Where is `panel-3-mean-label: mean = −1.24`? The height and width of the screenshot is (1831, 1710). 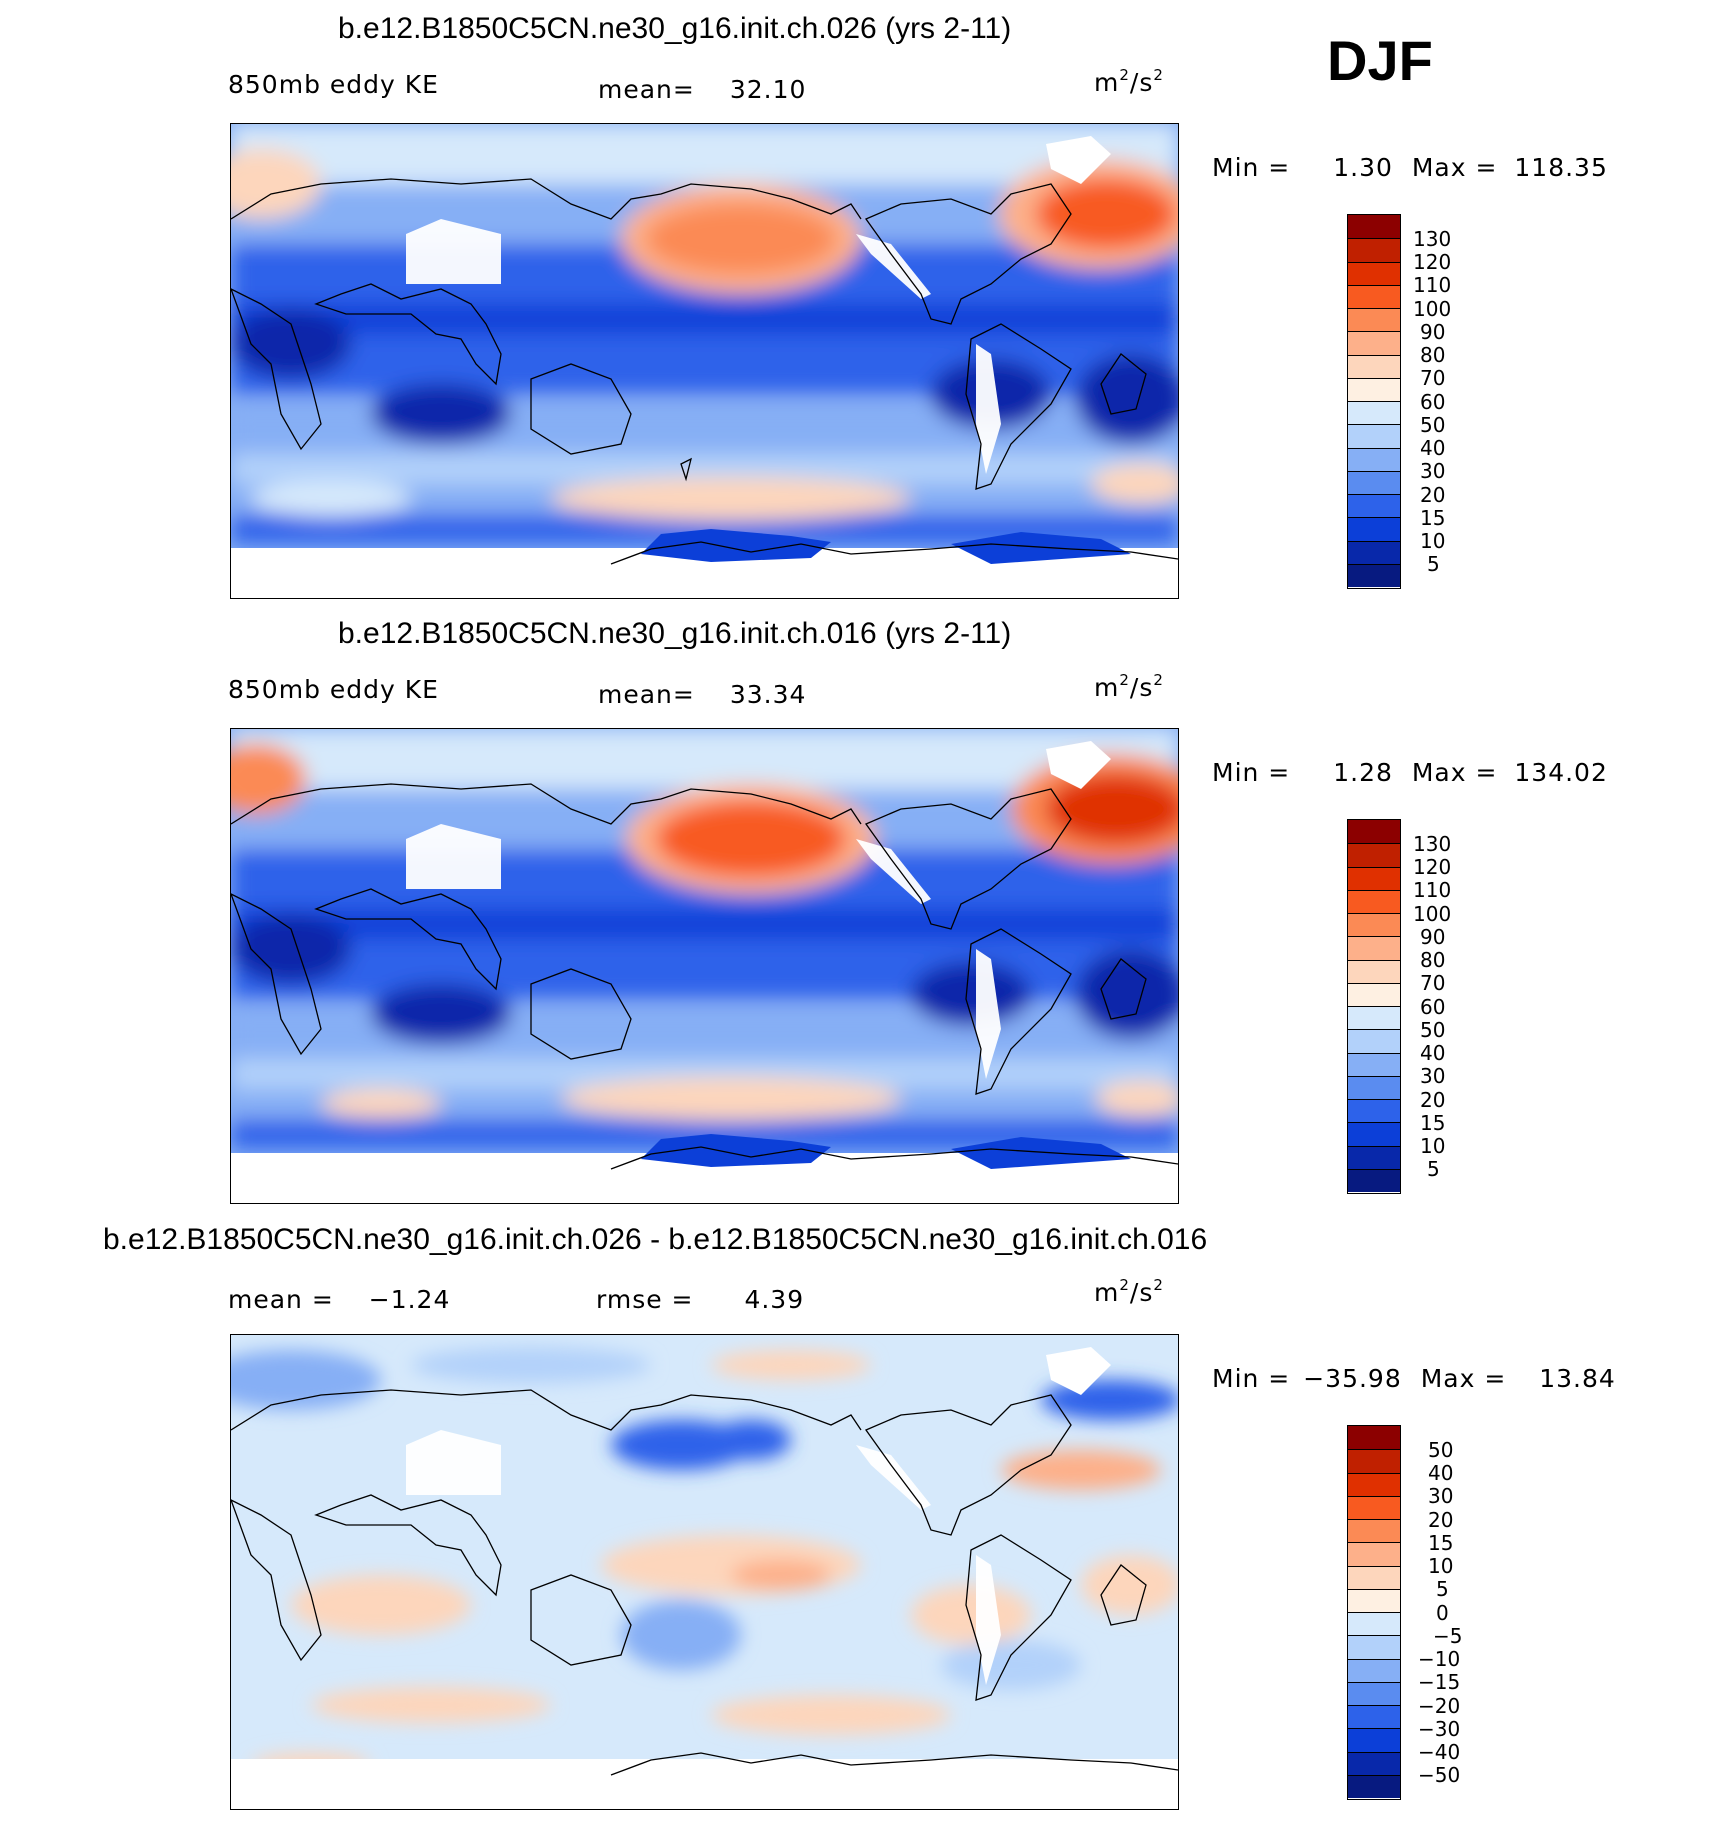
panel-3-mean-label: mean = −1.24 is located at coordinates (339, 1299).